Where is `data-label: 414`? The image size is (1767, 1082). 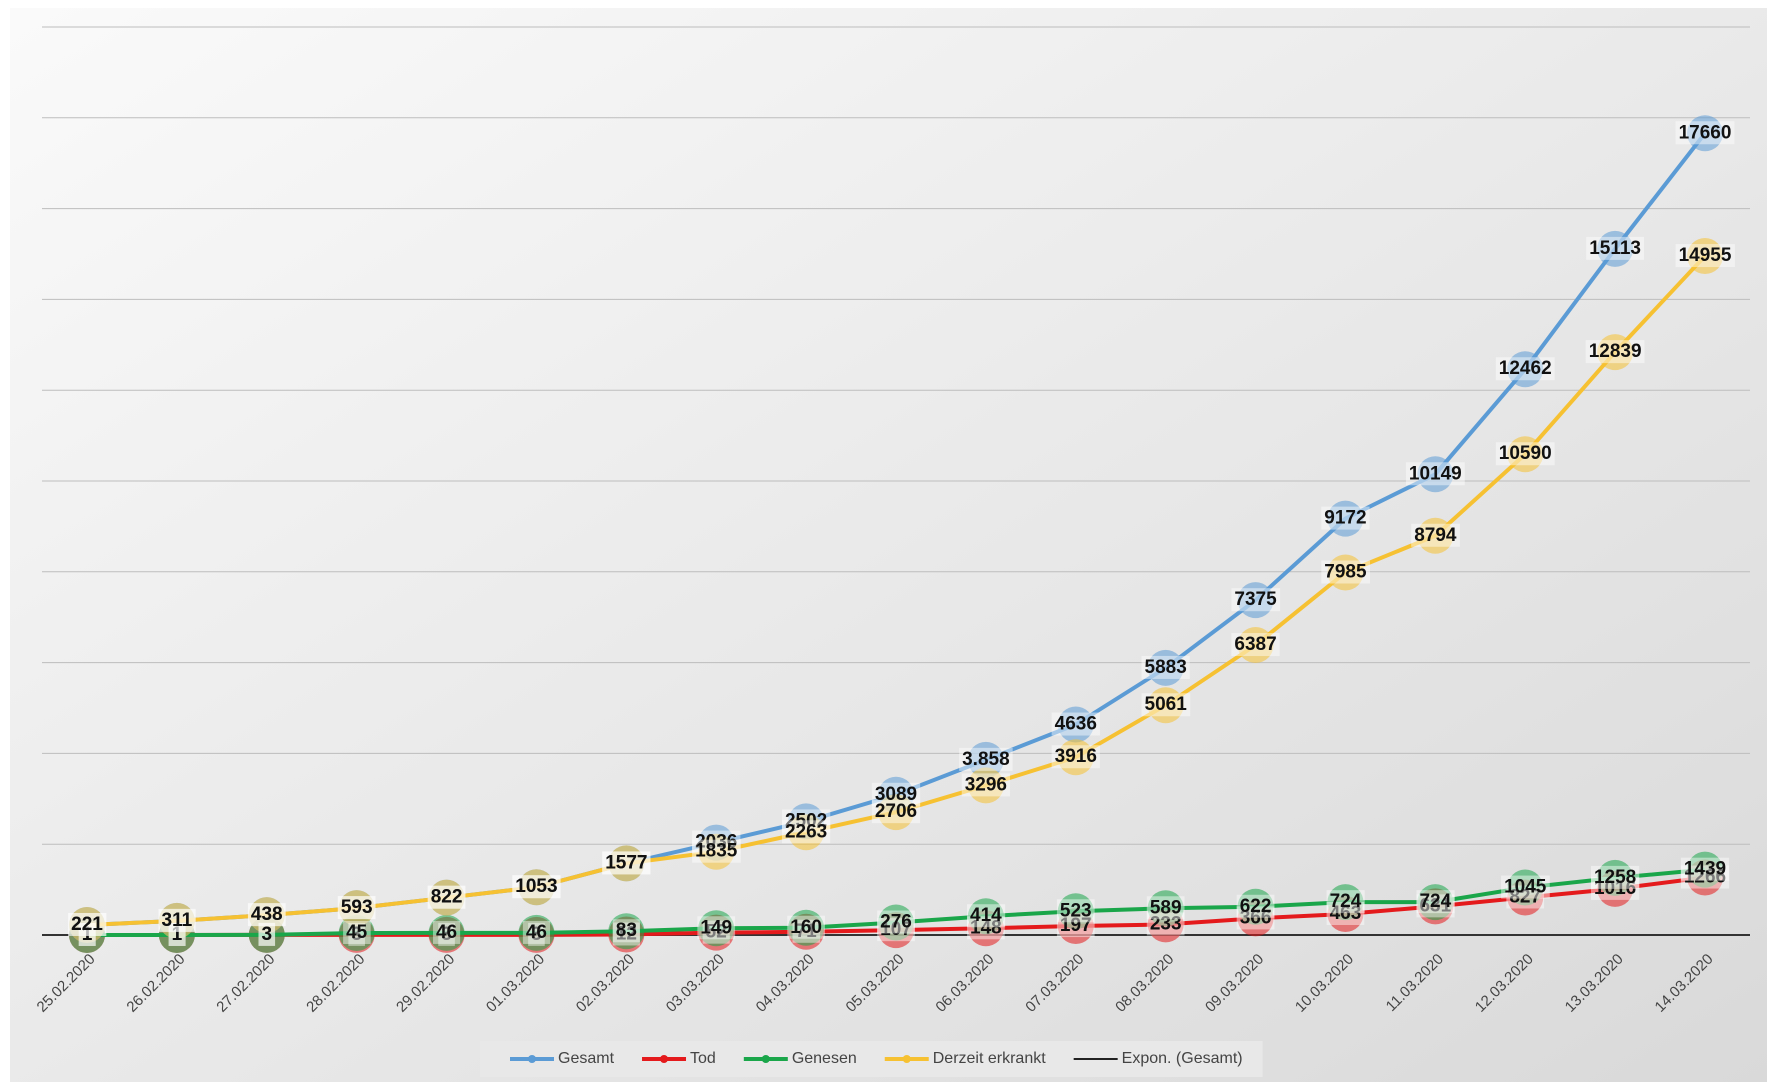
data-label: 414 is located at coordinates (986, 915).